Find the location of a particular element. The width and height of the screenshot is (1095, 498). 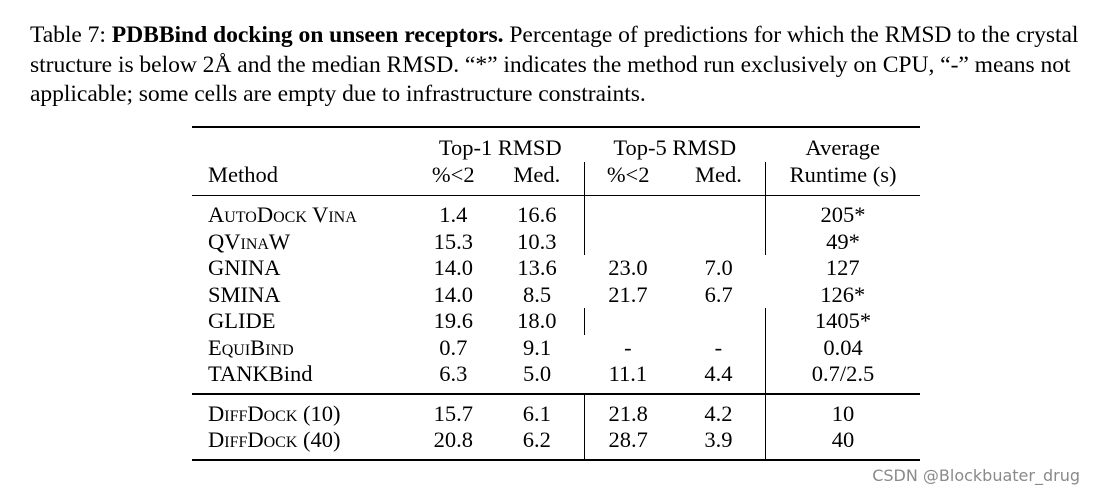

table-row: DiffDock (40) 20.8 6.2 28.7 3.9 40 is located at coordinates (556, 443).